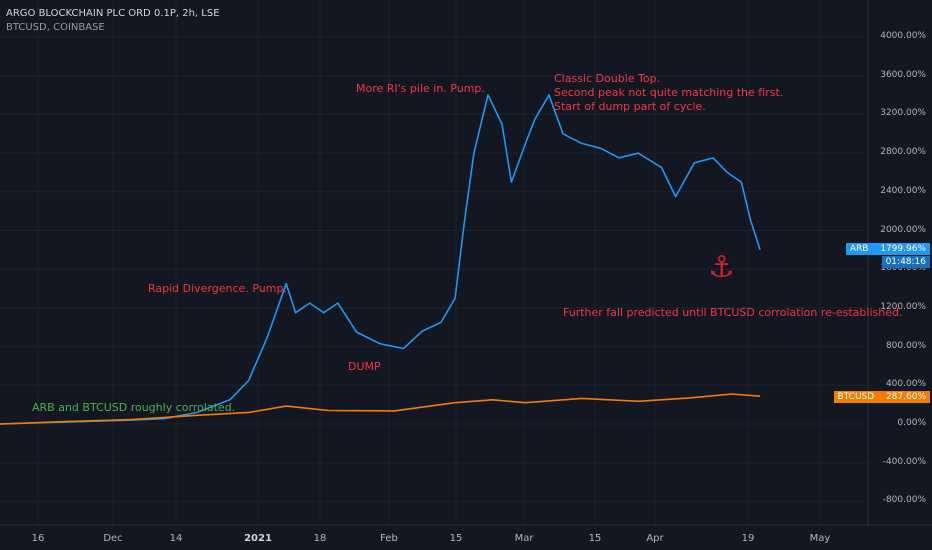  I want to click on btc-badge-name: BTCUSD, so click(856, 397).